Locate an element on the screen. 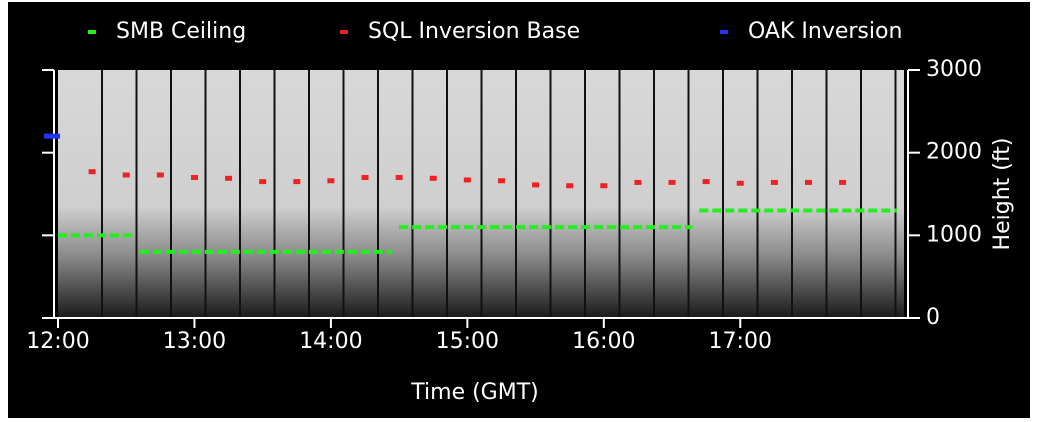 Image resolution: width=1042 pixels, height=422 pixels. x-tick-label: 13:00 is located at coordinates (194, 341).